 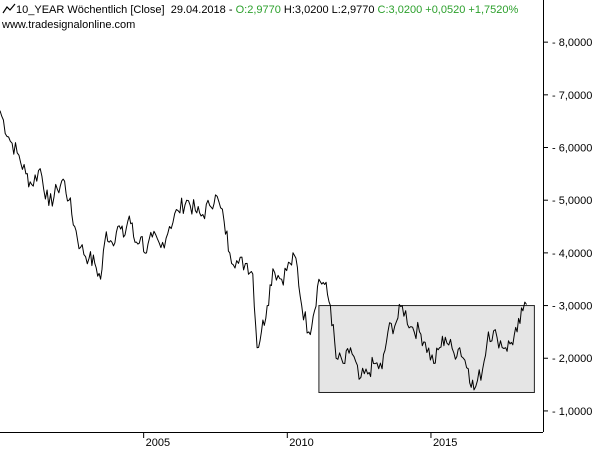 I want to click on low-label: L:, so click(x=336, y=10).